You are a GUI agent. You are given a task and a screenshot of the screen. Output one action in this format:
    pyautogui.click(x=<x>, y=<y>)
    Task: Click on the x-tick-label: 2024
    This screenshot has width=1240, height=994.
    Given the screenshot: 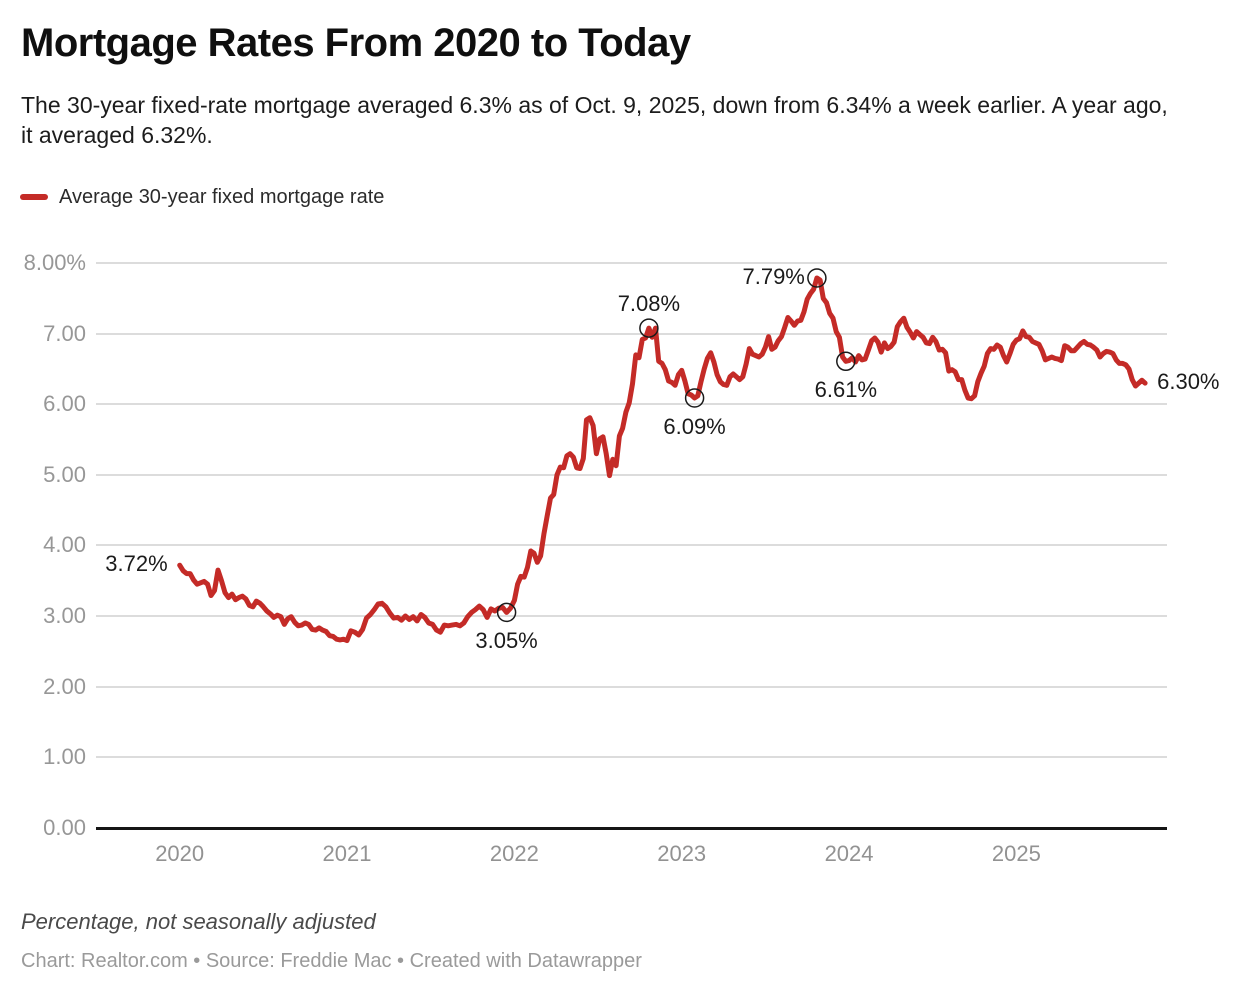 What is the action you would take?
    pyautogui.click(x=849, y=853)
    